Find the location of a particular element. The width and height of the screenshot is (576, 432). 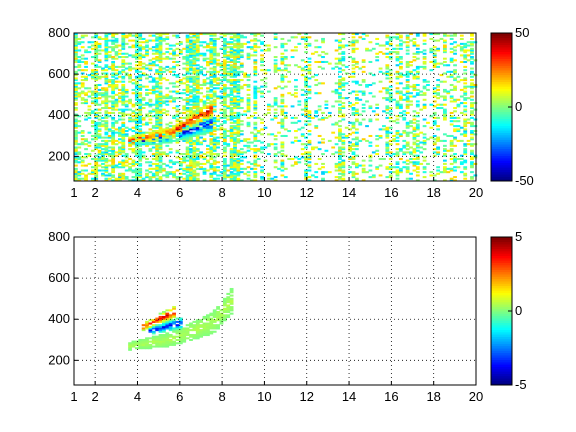

y-tick-label: 800 is located at coordinates (59, 236).